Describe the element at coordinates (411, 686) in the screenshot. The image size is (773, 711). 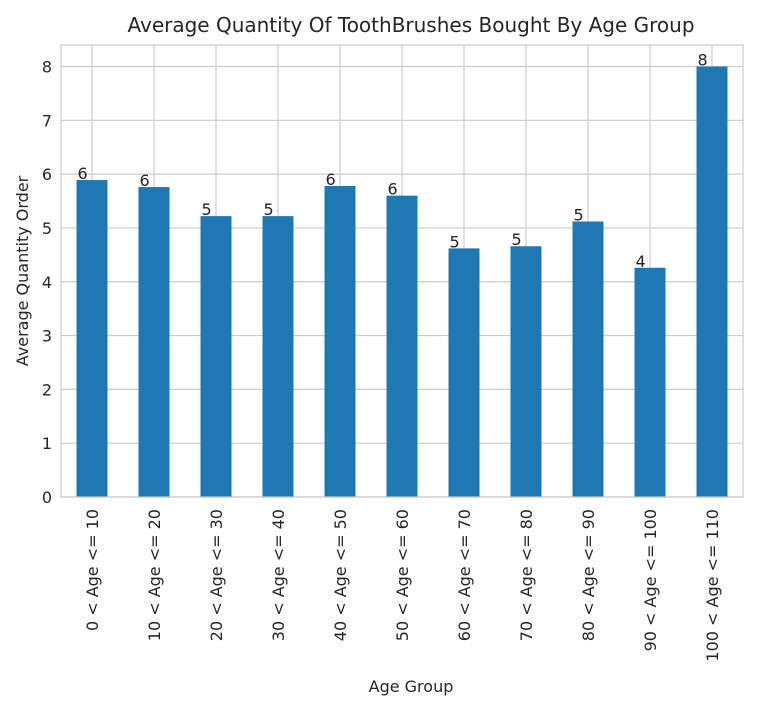
I see `x-axis-label: Age Group` at that location.